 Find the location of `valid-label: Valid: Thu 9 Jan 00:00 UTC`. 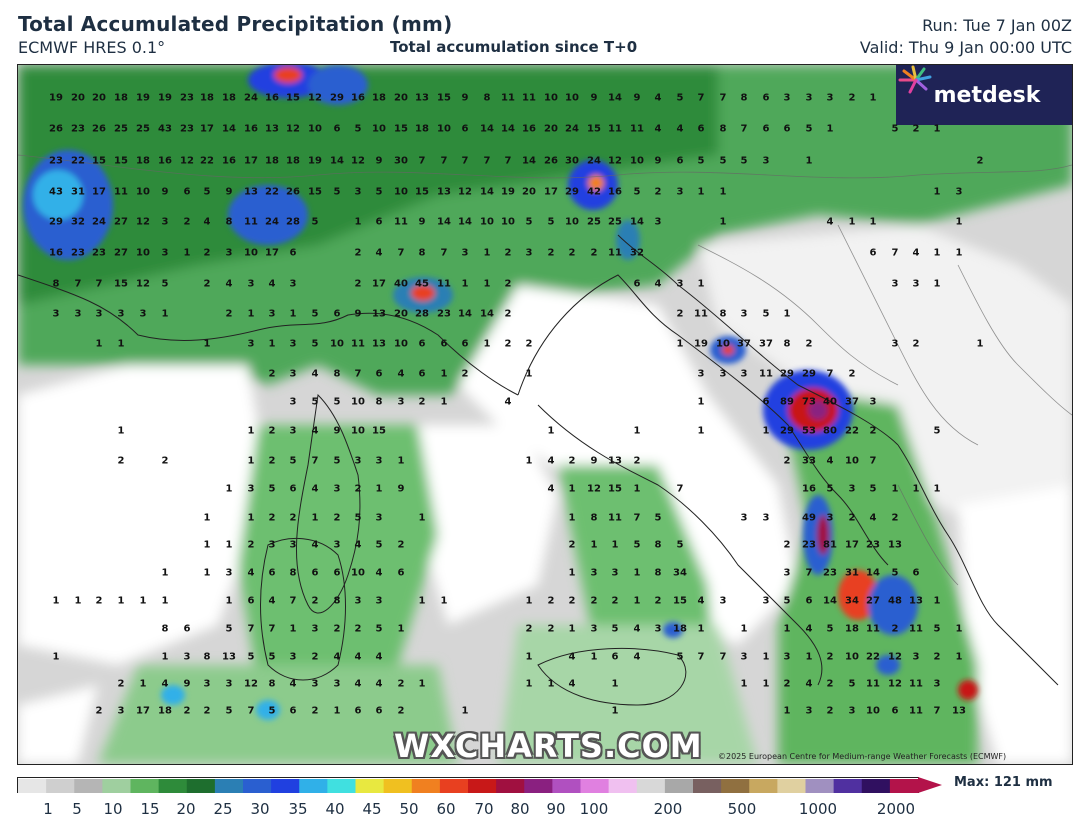

valid-label: Valid: Thu 9 Jan 00:00 UTC is located at coordinates (965, 47).